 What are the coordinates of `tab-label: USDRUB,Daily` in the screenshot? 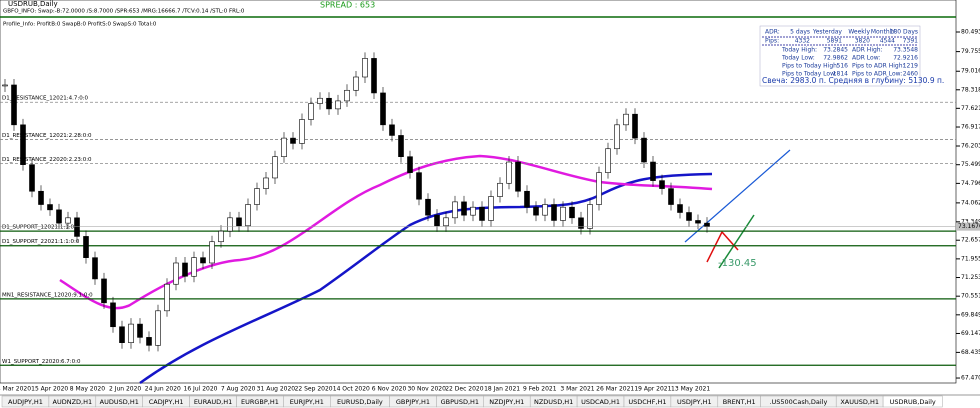 It's located at (913, 402).